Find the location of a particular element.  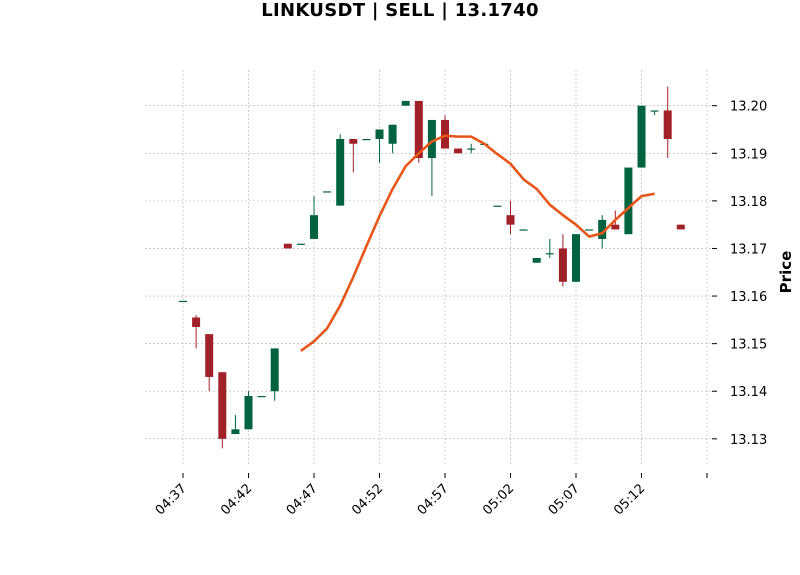

x-tick-label: 04:42 is located at coordinates (236, 499).